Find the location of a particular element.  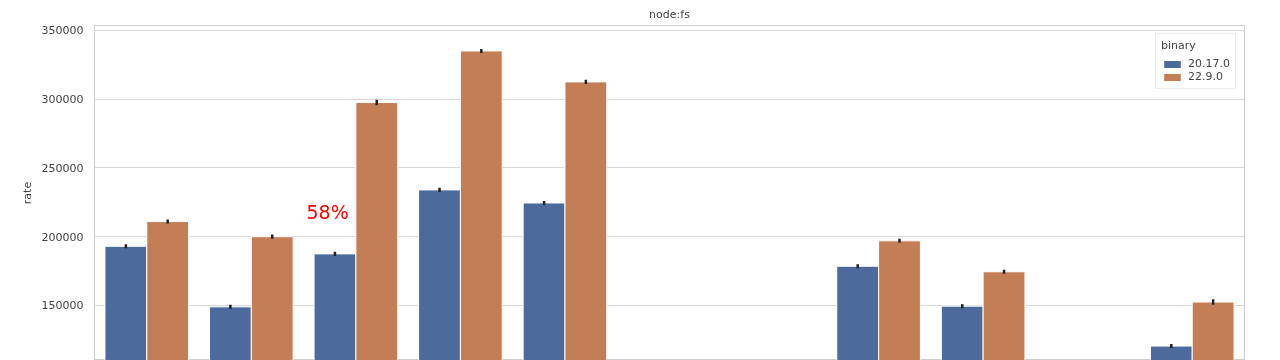

annotation: 58% is located at coordinates (327, 211).